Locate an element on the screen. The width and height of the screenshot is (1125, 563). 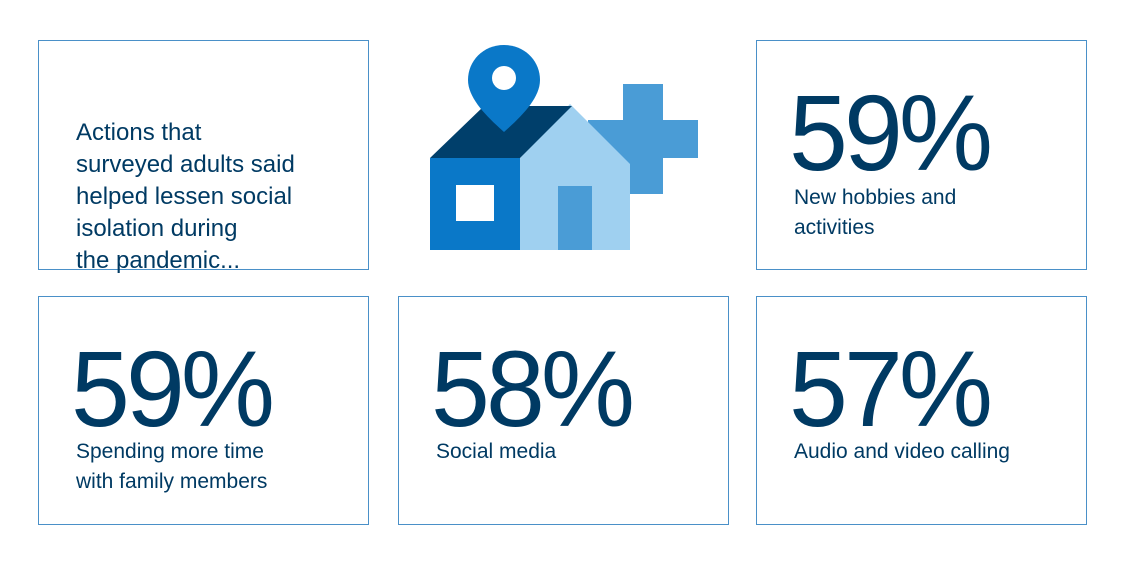
stat-label: Social media is located at coordinates (496, 451).